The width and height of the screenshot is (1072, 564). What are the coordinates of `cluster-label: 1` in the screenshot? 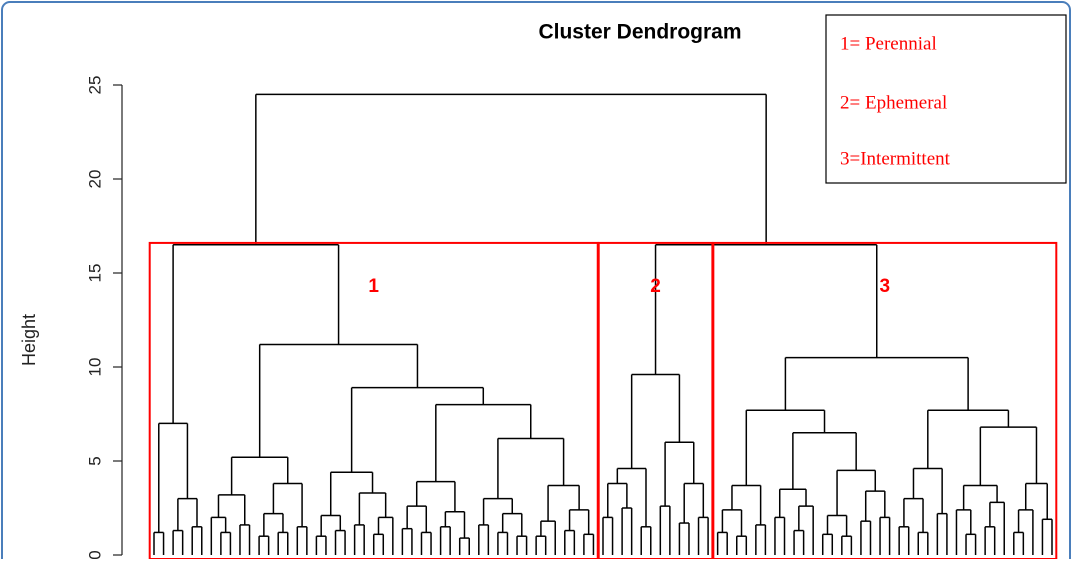 It's located at (373, 286).